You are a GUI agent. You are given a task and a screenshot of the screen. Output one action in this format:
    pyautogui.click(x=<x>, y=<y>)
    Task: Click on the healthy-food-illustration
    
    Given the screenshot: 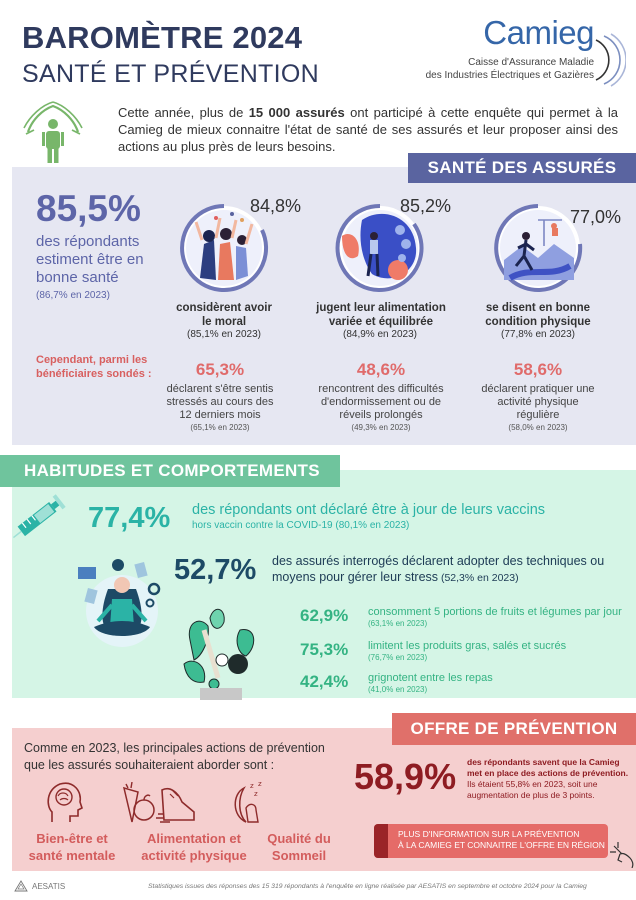 What is the action you would take?
    pyautogui.click(x=379, y=247)
    